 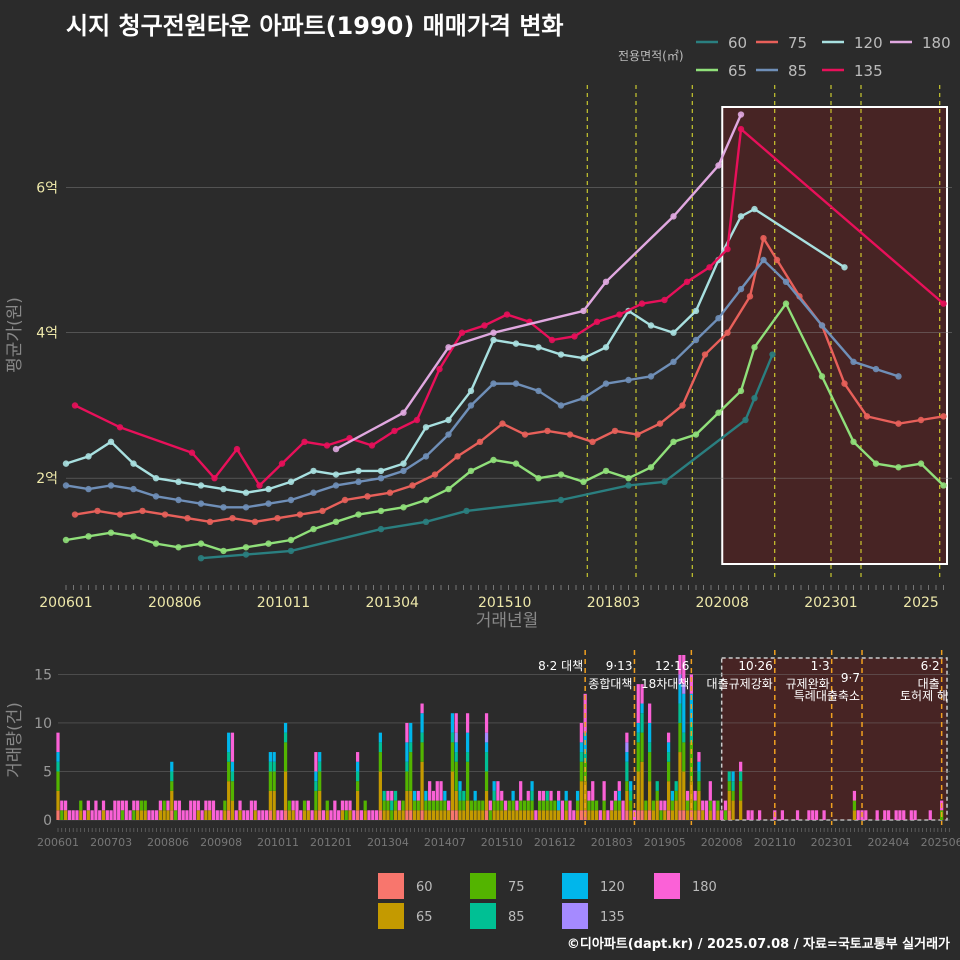 What do you see at coordinates (619, 666) in the screenshot?
I see `policy-label: 9·13` at bounding box center [619, 666].